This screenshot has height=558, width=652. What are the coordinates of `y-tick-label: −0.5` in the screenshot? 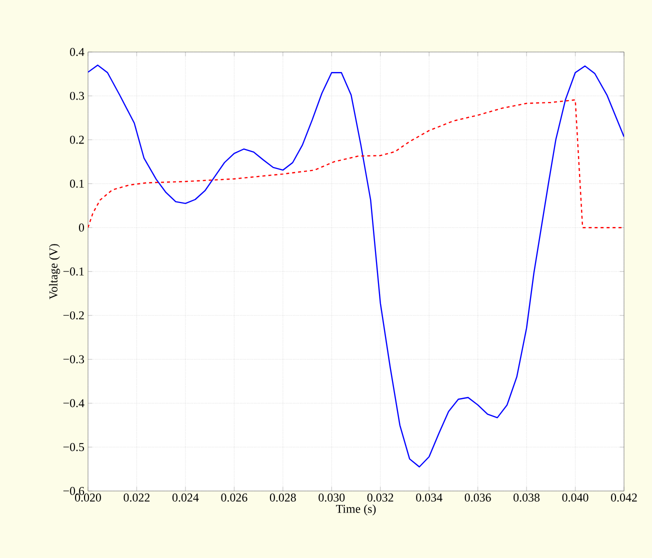 It's located at (73, 447).